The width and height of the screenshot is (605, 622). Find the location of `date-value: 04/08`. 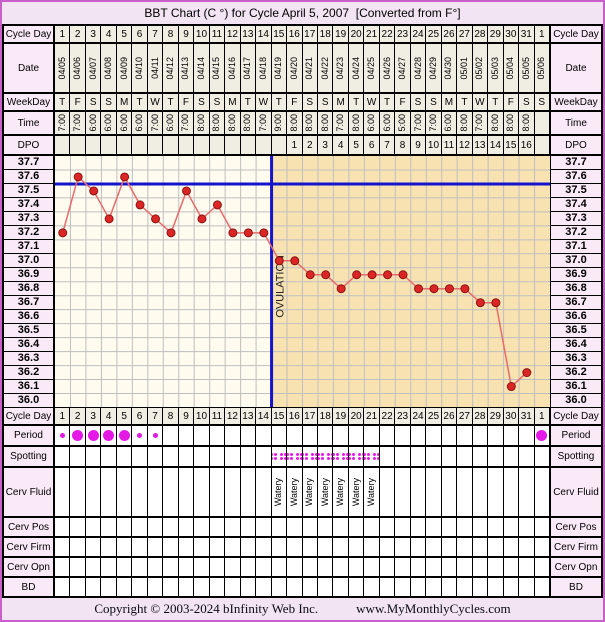

date-value: 04/08 is located at coordinates (108, 68).